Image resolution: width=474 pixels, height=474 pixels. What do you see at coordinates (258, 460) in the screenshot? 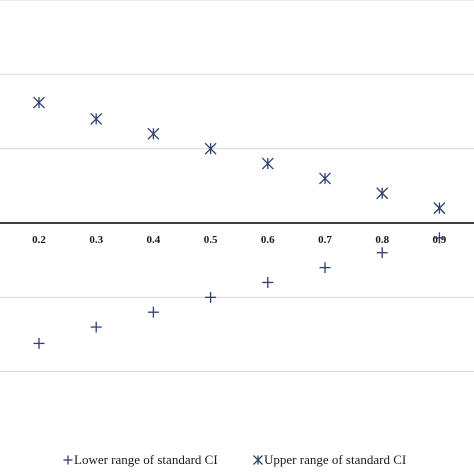
I see `legend-marker-asterisk` at bounding box center [258, 460].